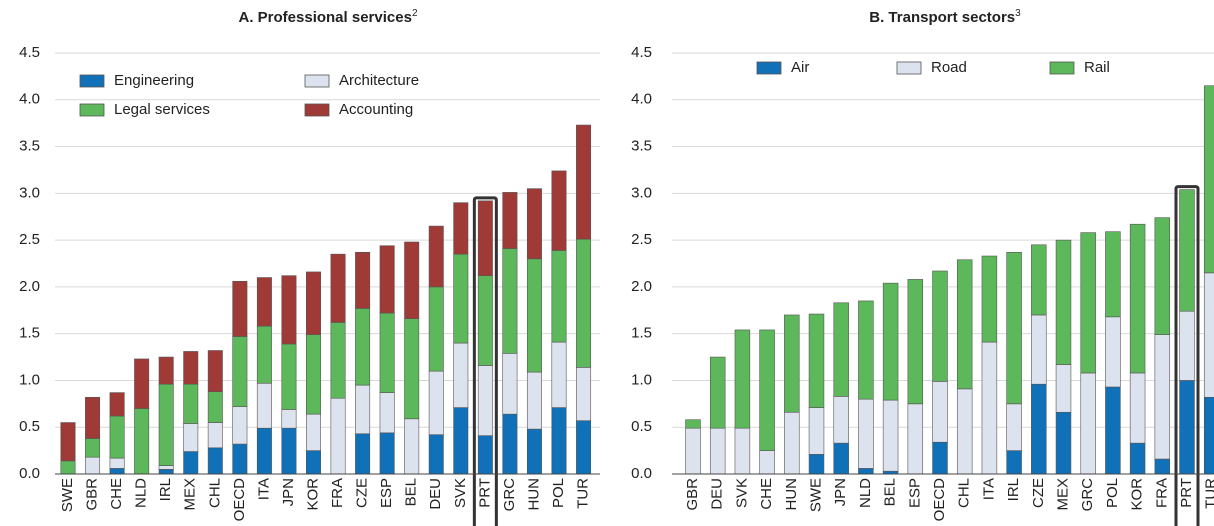  Describe the element at coordinates (263, 489) in the screenshot. I see `x-tick-label: ITA` at that location.